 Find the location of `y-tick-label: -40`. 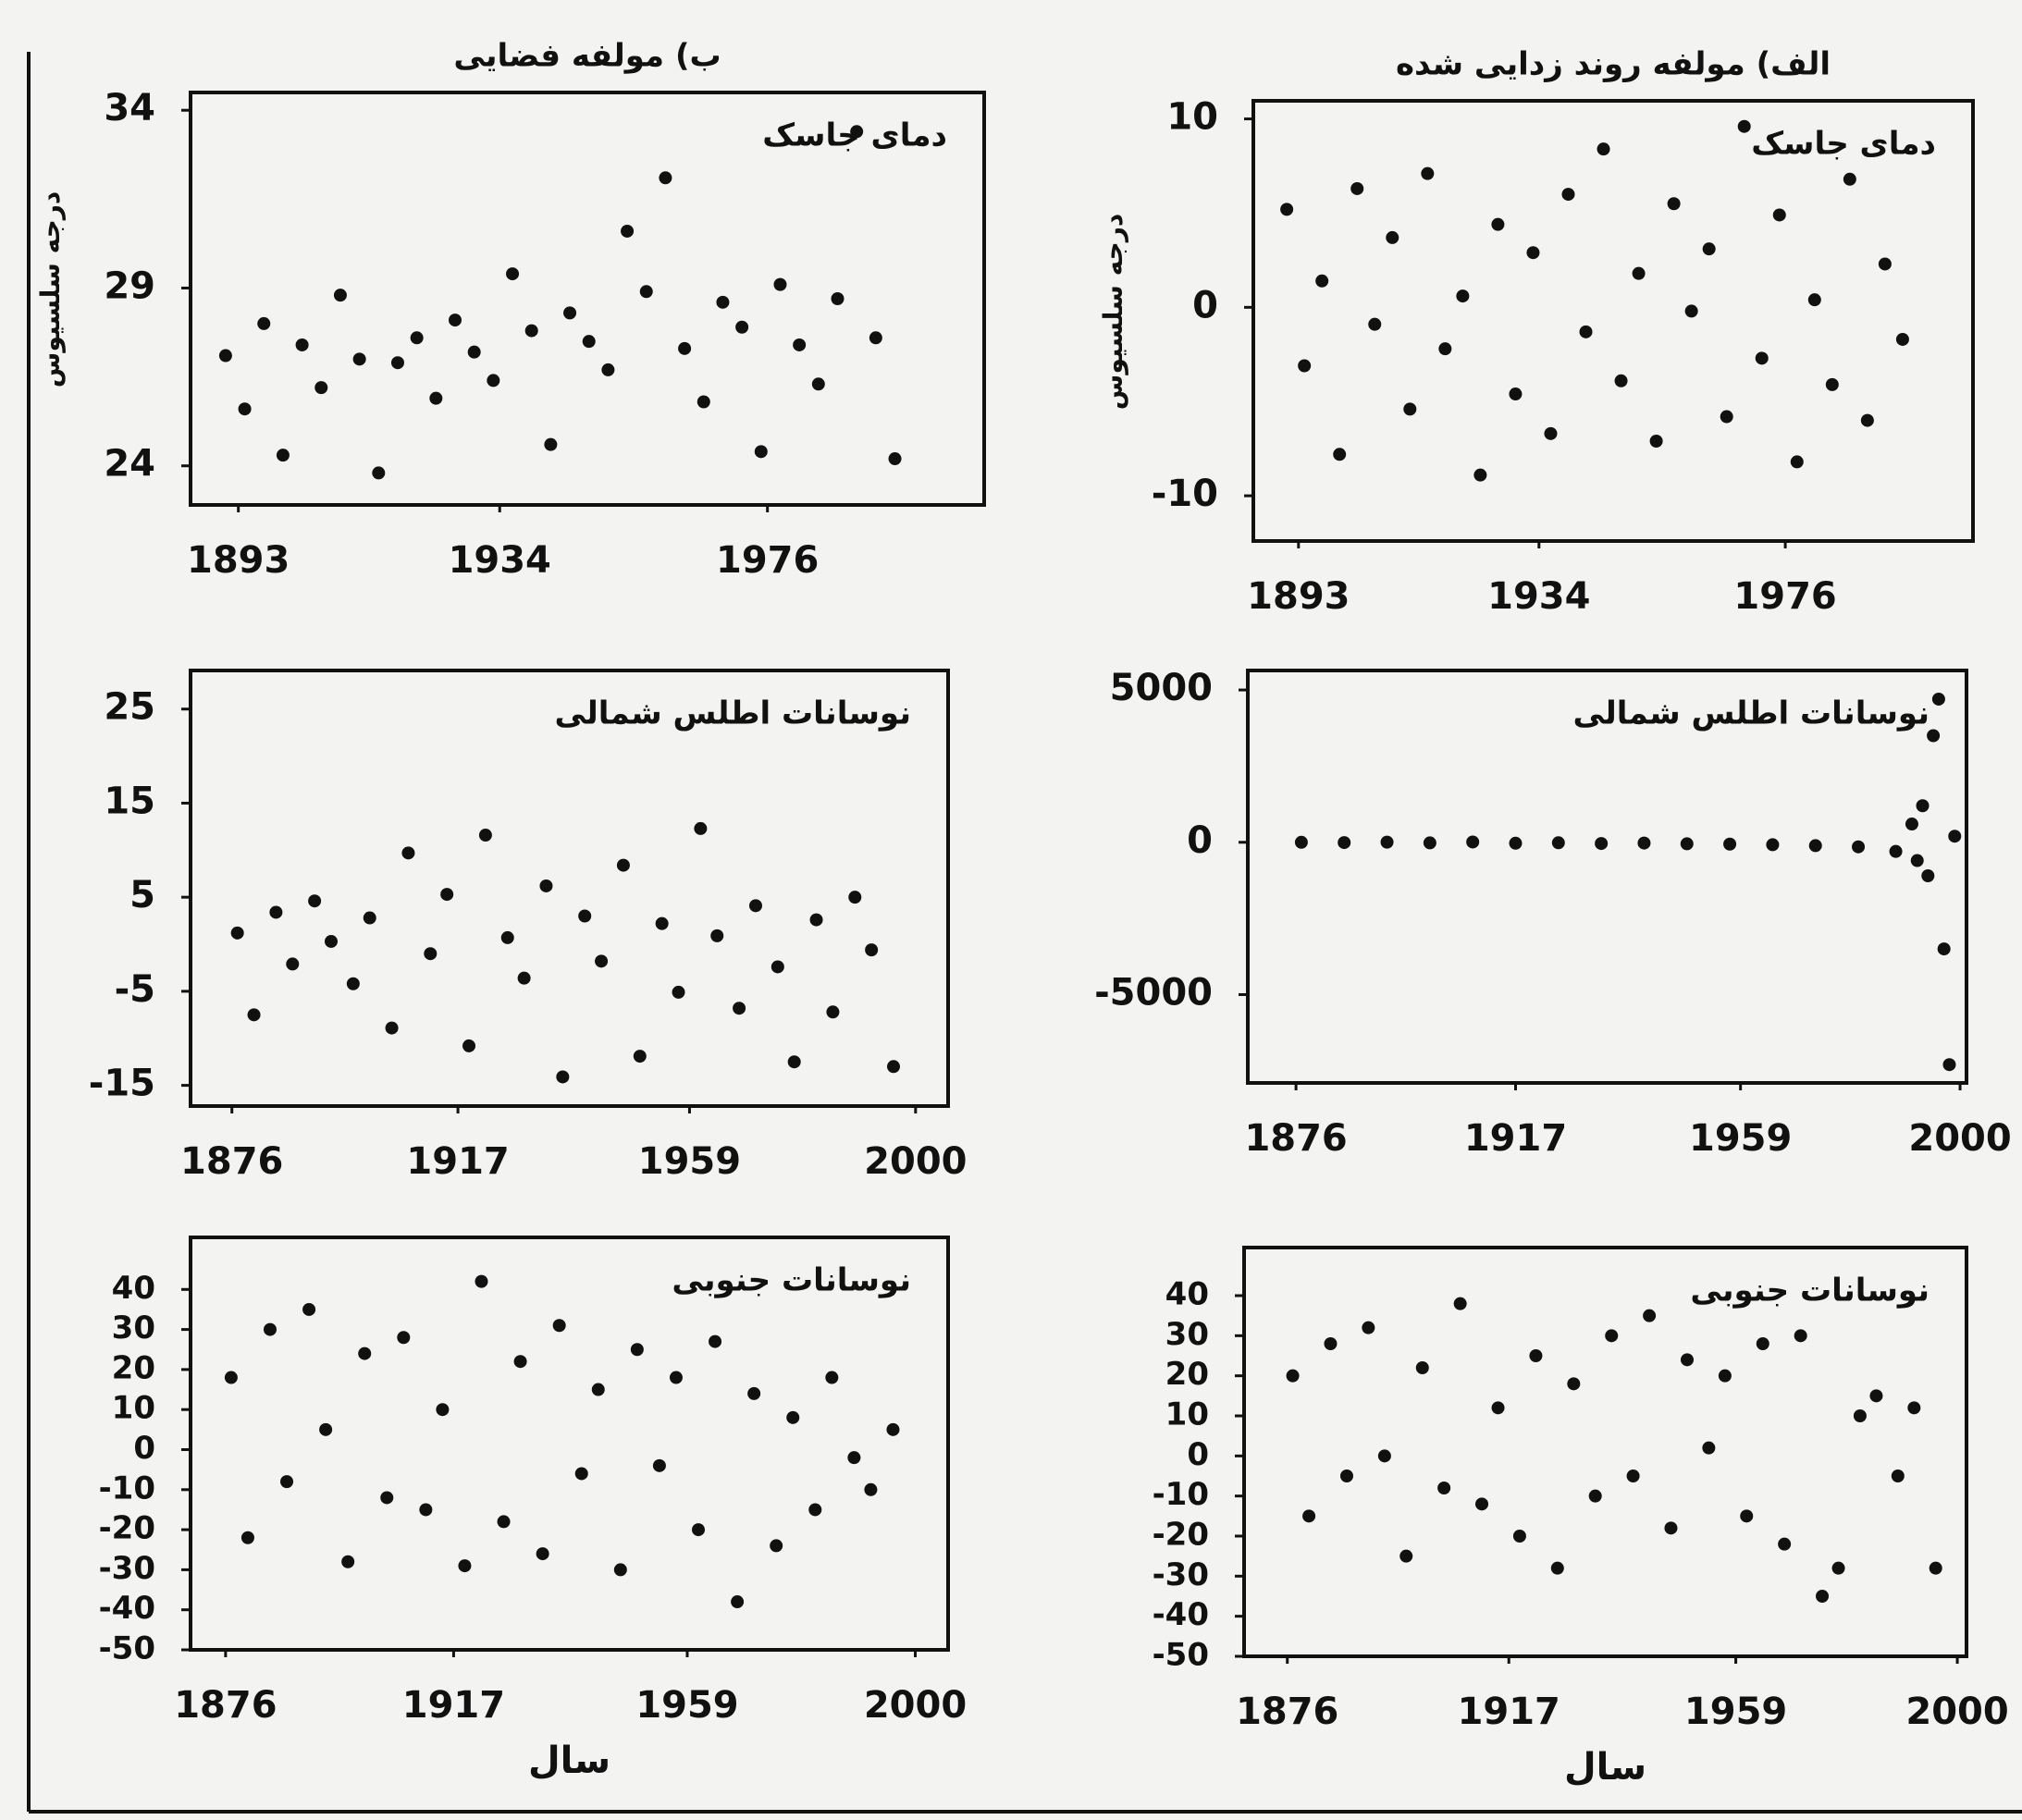

y-tick-label: -40 is located at coordinates (1181, 1614).